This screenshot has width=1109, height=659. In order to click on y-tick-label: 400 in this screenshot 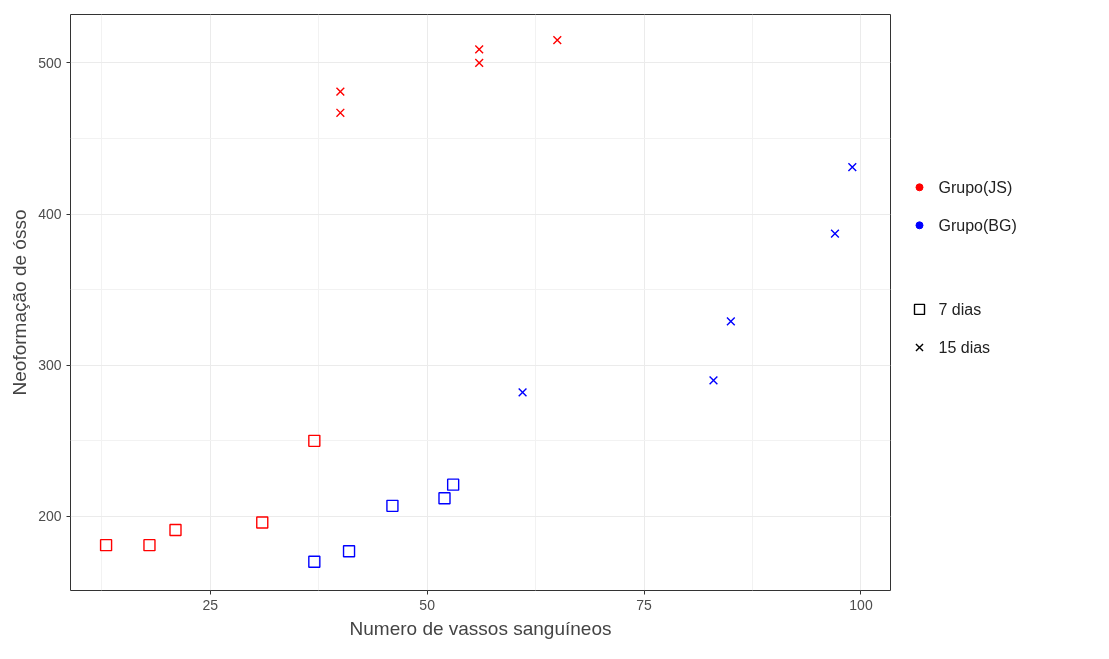, I will do `click(50, 214)`.